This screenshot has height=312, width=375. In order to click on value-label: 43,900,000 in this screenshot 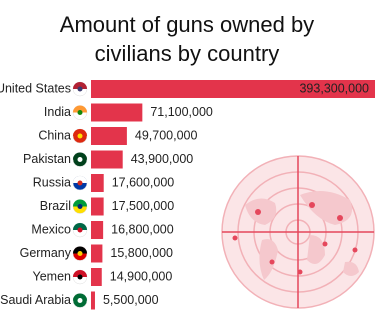, I will do `click(162, 159)`.